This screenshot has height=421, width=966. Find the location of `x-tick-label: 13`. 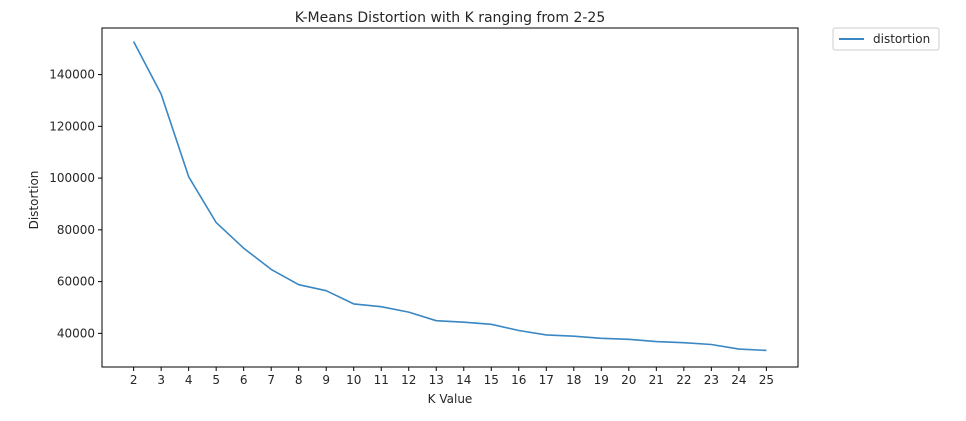

x-tick-label: 13 is located at coordinates (436, 380).